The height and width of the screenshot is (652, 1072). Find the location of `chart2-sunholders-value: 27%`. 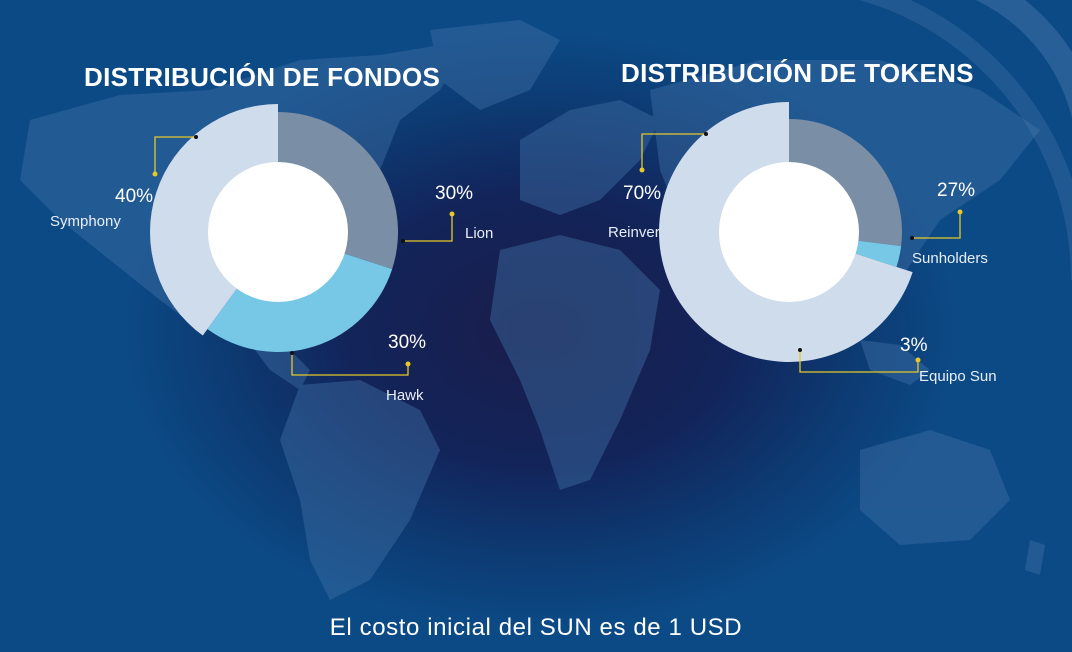

chart2-sunholders-value: 27% is located at coordinates (956, 191).